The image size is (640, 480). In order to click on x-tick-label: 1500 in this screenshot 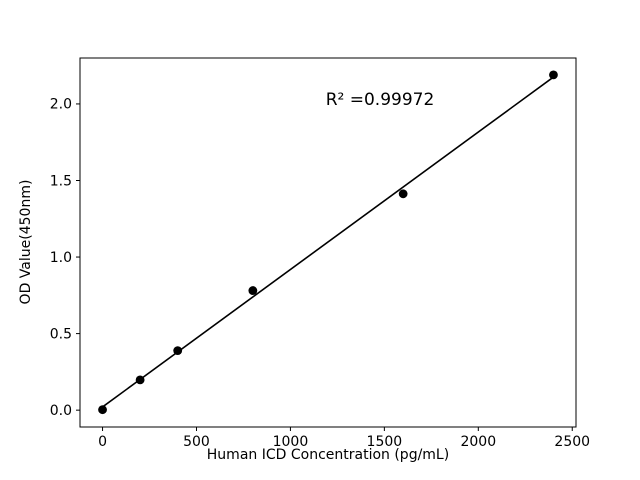, I will do `click(385, 442)`.